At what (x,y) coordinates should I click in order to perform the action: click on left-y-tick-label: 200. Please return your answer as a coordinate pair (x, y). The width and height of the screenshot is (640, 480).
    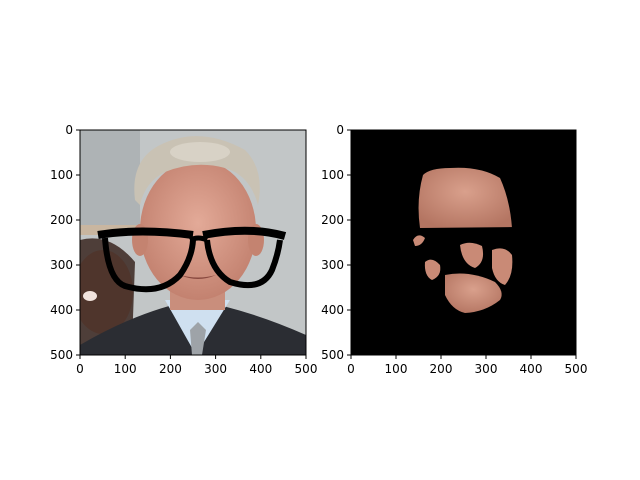
    Looking at the image, I should click on (61, 220).